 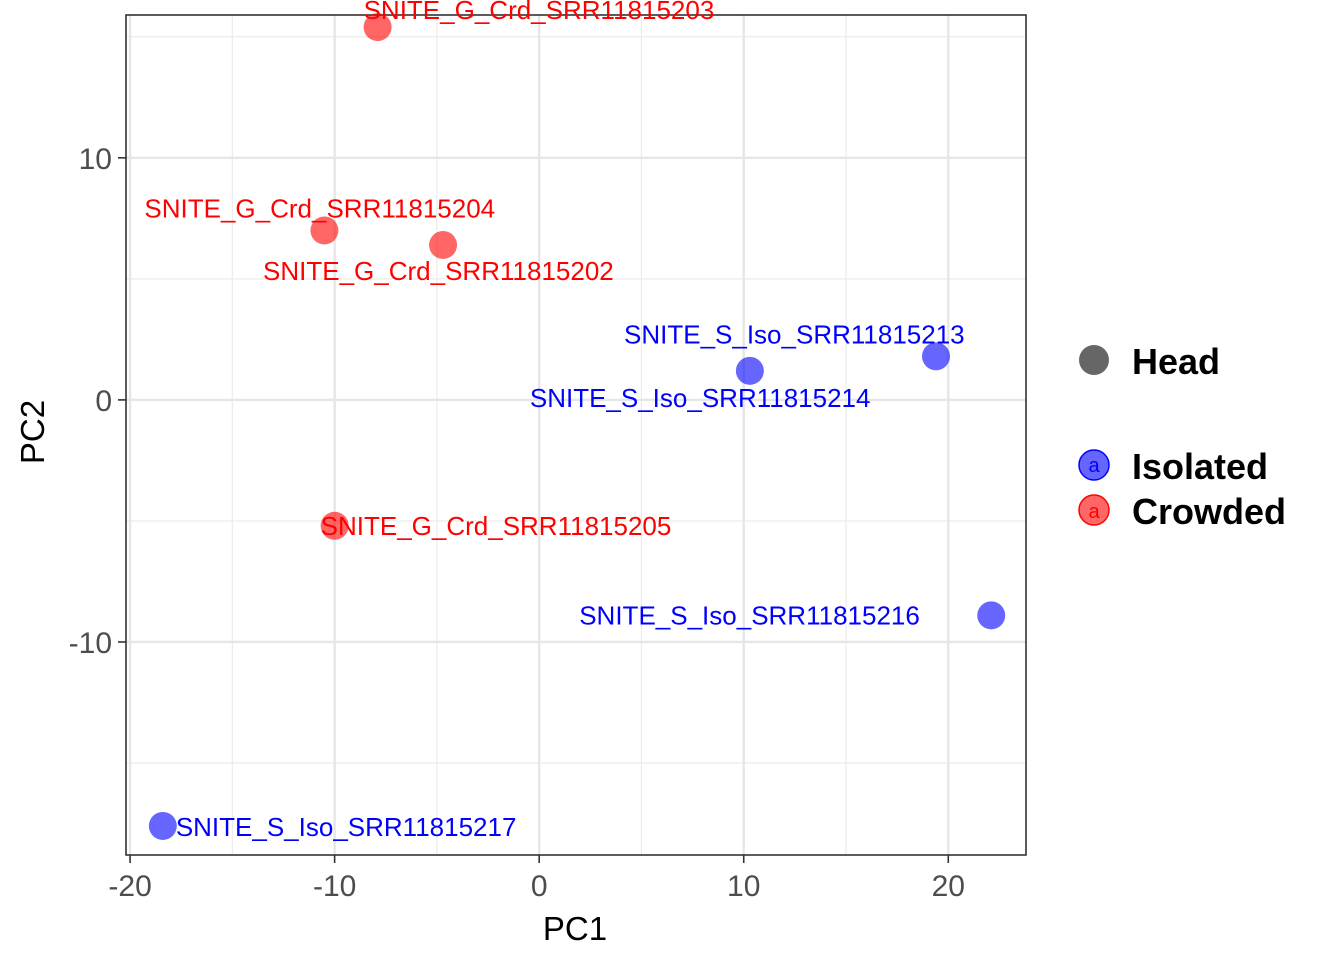 I want to click on point-label-crowded: SNITE_G_Crd_SRR11815203, so click(x=539, y=12).